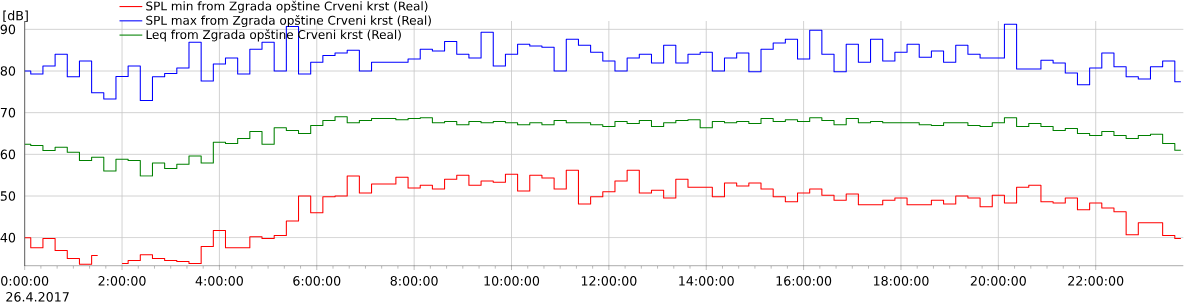  I want to click on x-tick-label: 10:00:00, so click(512, 281).